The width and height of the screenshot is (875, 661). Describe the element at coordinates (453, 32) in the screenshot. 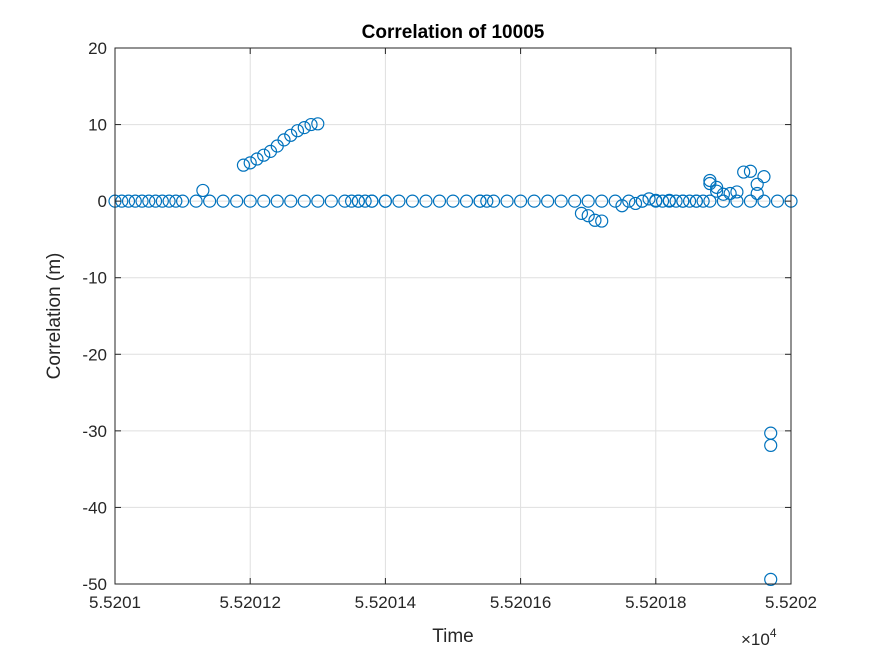

I see `chart-title: Correlation of 10005` at that location.